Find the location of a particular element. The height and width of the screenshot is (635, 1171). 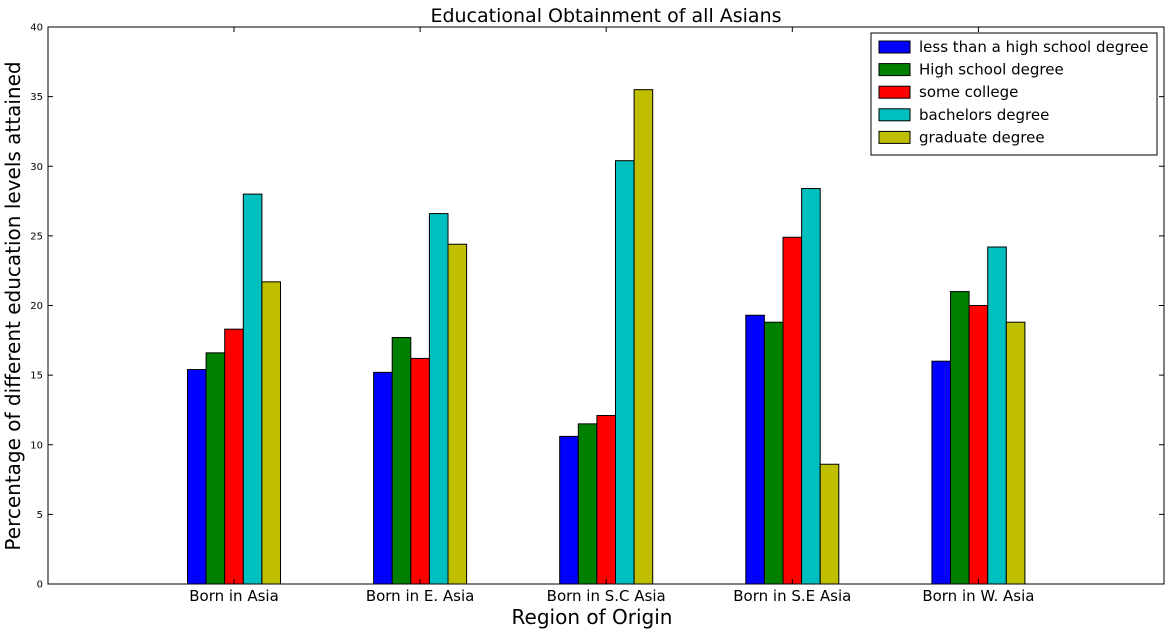

chart-title: Educational Obtainment of all Asians is located at coordinates (605, 16).